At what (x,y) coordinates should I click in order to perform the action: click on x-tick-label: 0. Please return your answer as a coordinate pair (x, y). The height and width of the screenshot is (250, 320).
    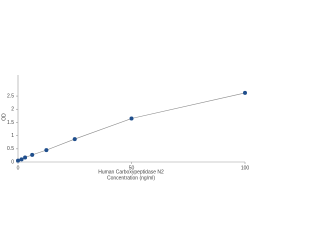
    Looking at the image, I should click on (18, 168).